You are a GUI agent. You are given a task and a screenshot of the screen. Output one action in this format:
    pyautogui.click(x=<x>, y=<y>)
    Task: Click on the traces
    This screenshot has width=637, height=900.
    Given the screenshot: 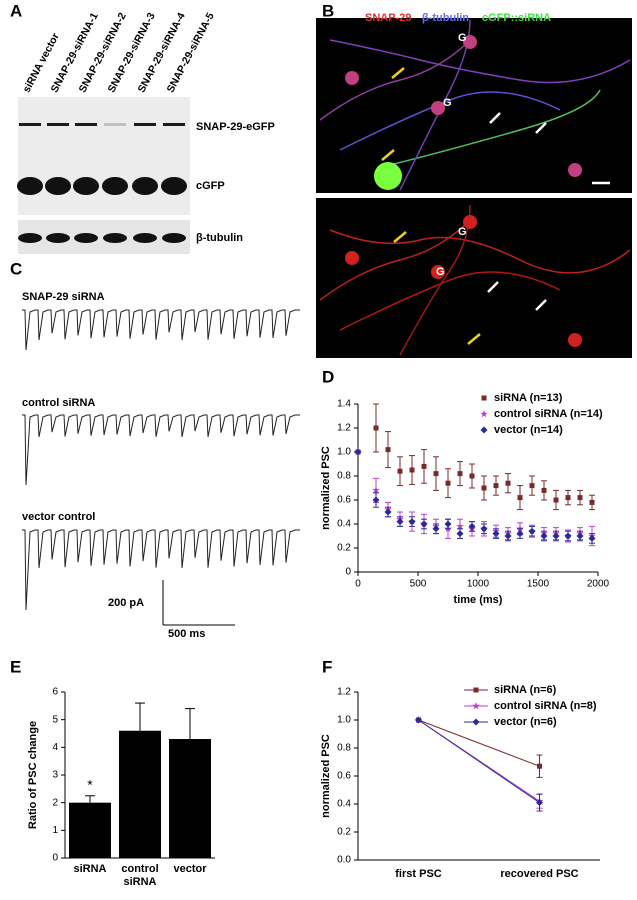 What is the action you would take?
    pyautogui.click(x=161, y=460)
    